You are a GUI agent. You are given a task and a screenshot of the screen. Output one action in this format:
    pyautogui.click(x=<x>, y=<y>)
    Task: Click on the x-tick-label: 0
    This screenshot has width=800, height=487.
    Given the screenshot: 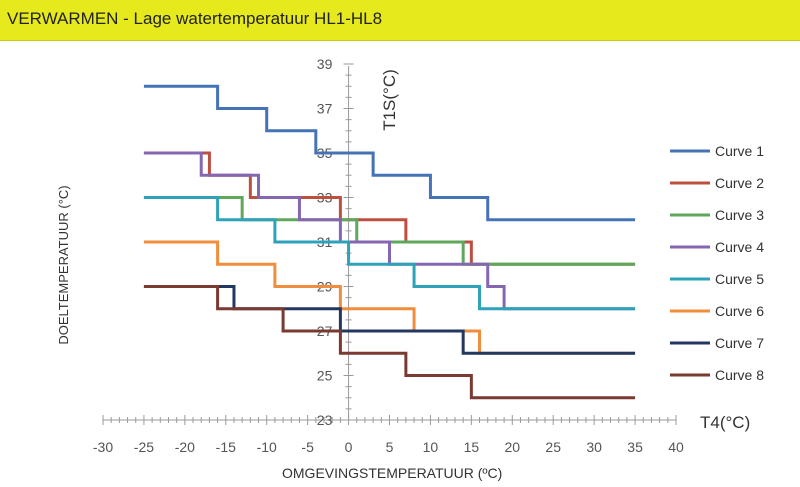 What is the action you would take?
    pyautogui.click(x=349, y=447)
    